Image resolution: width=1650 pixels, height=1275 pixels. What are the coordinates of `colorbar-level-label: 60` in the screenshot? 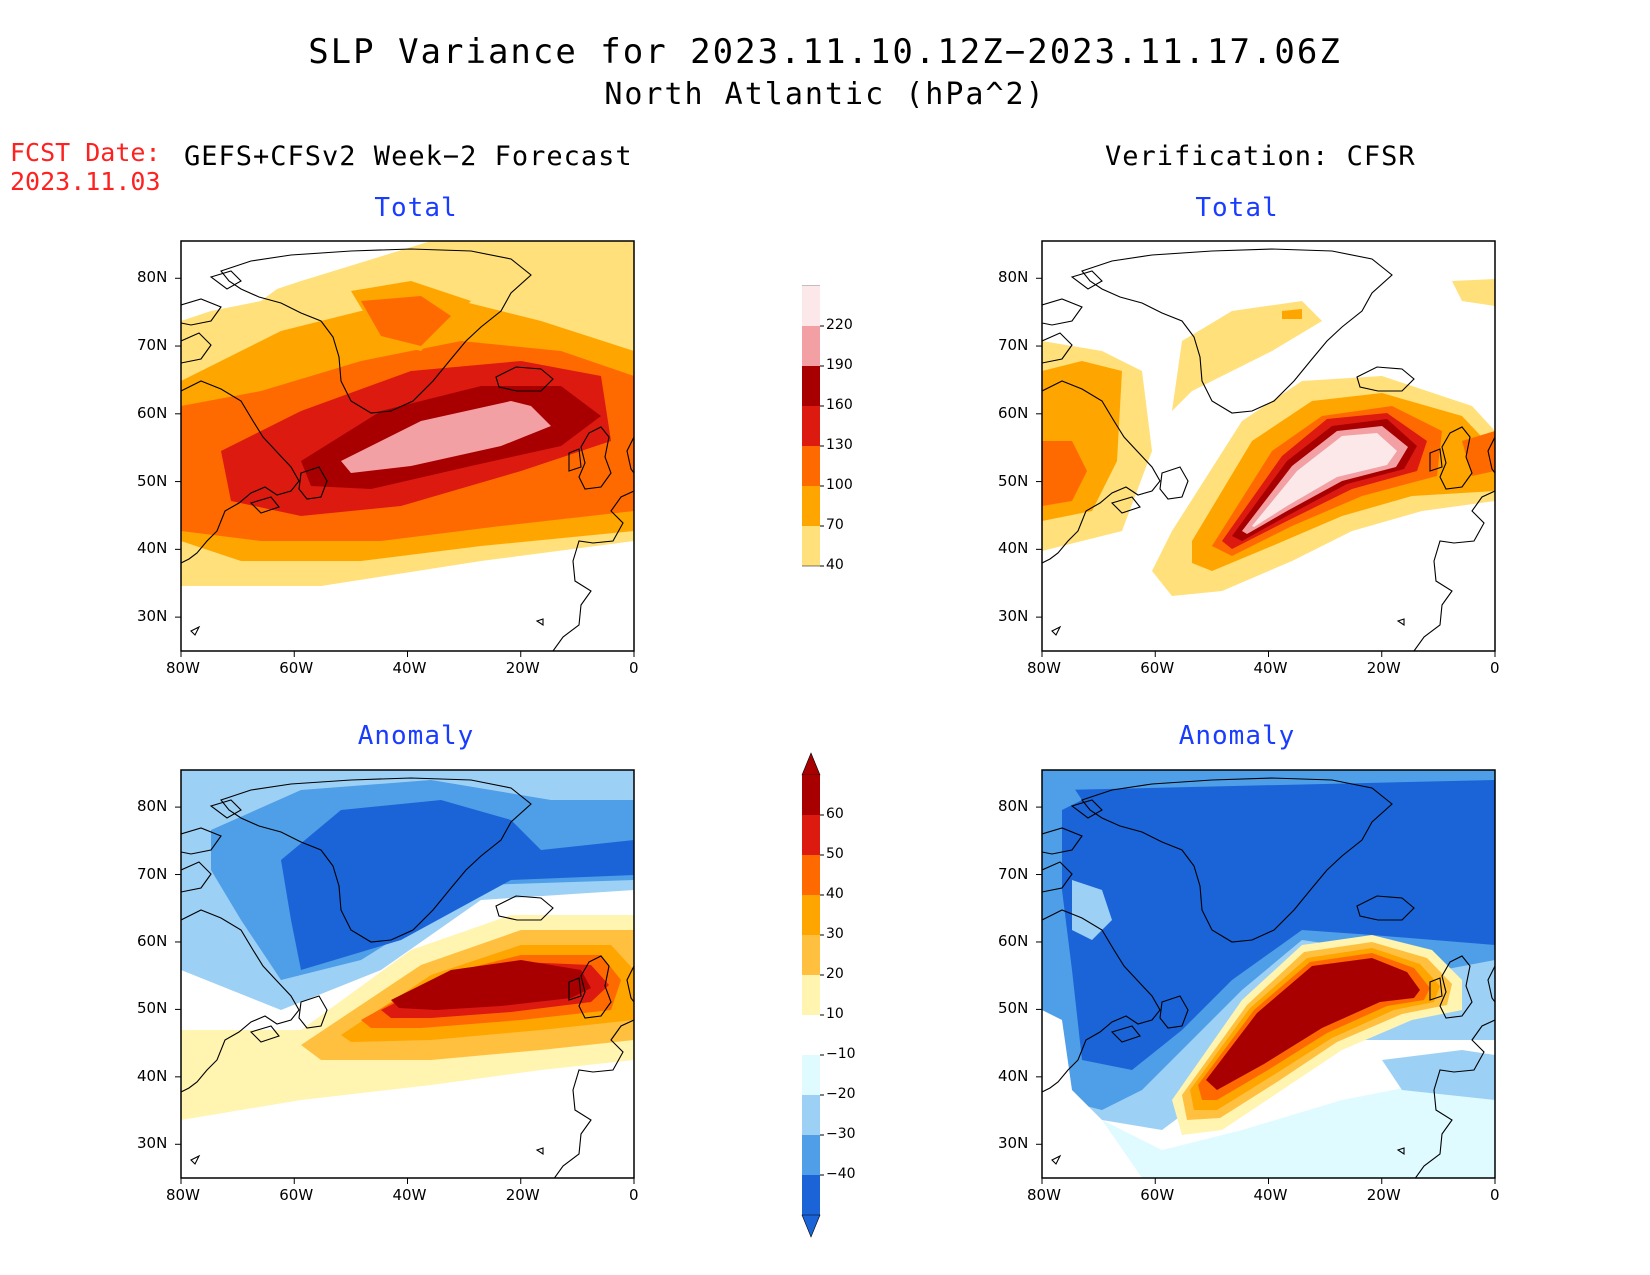 It's located at (835, 814).